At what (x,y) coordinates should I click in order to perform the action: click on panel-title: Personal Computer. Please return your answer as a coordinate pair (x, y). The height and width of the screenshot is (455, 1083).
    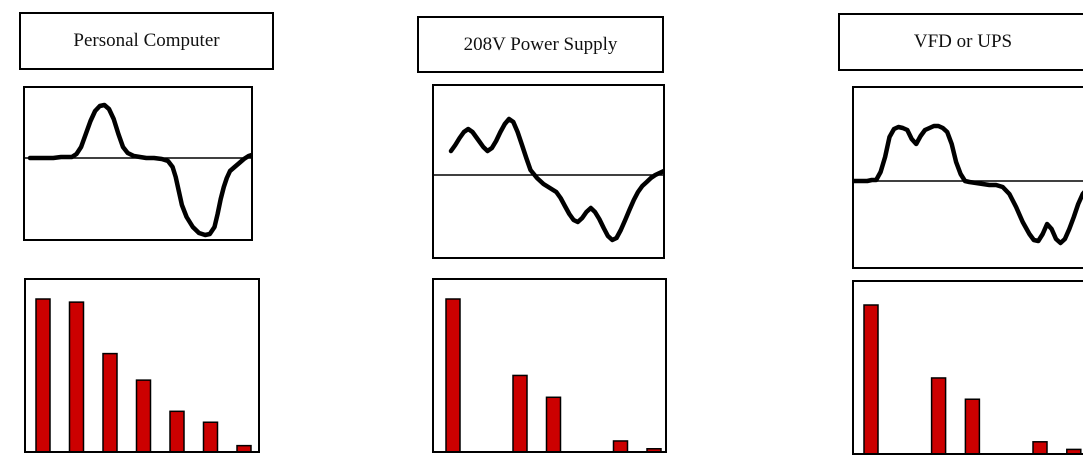
    Looking at the image, I should click on (146, 40).